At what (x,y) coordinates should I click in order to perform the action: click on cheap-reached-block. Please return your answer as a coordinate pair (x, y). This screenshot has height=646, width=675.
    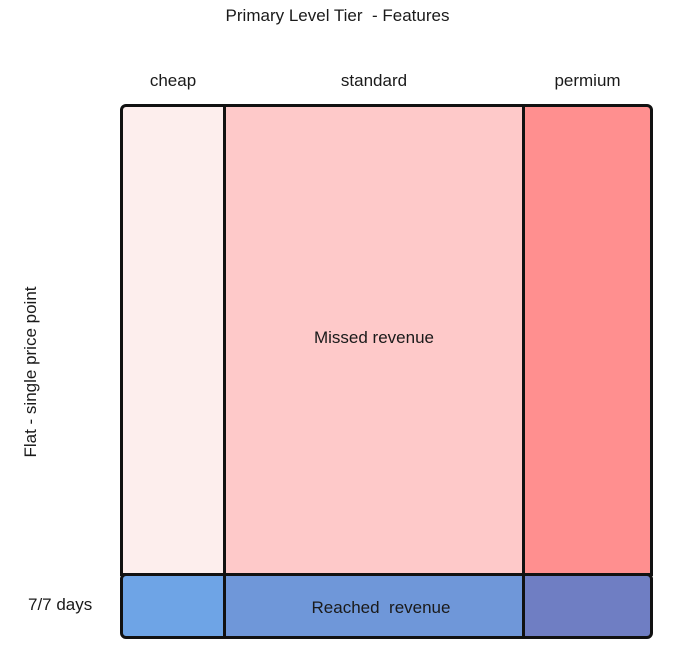
    Looking at the image, I should click on (173, 606).